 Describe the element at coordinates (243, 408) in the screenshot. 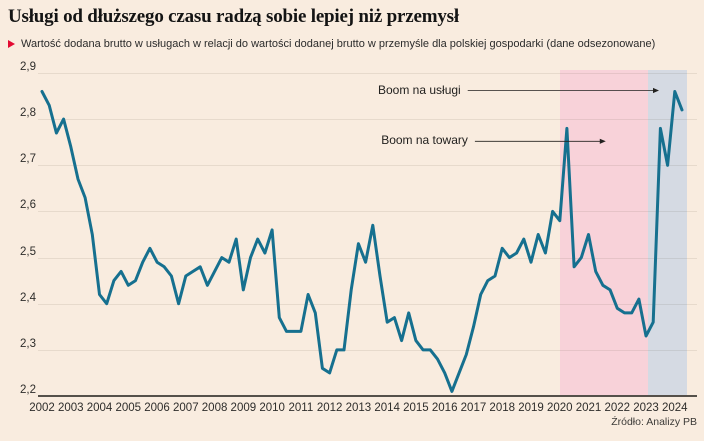

I see `x-tick-label: 2009` at that location.